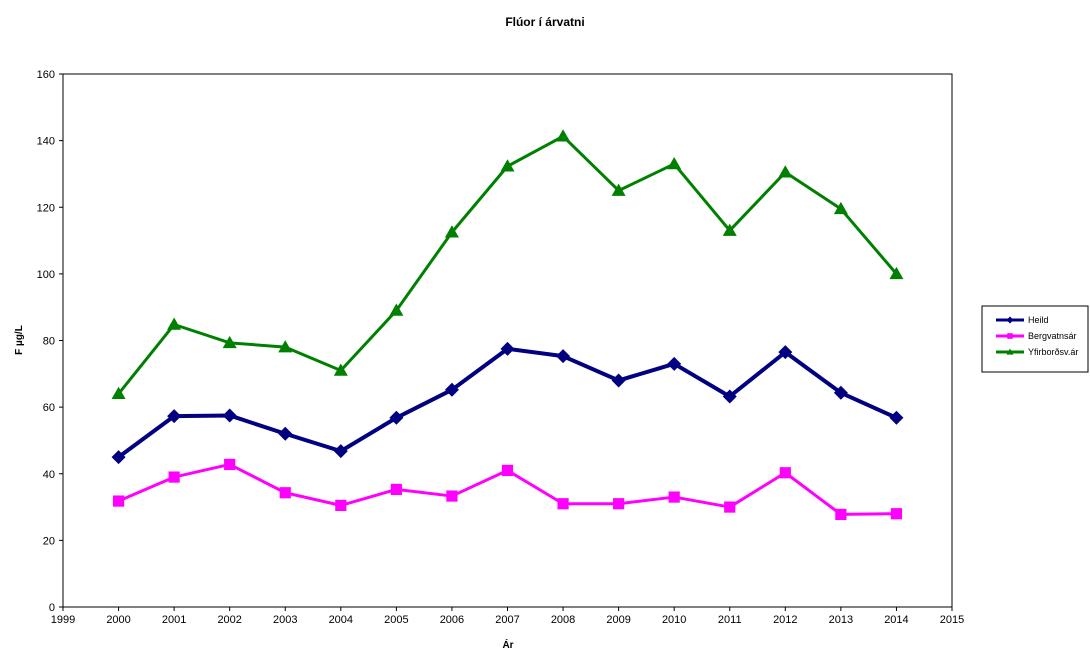 This screenshot has width=1090, height=651. What do you see at coordinates (618, 620) in the screenshot?
I see `x-tick-label: 2009` at bounding box center [618, 620].